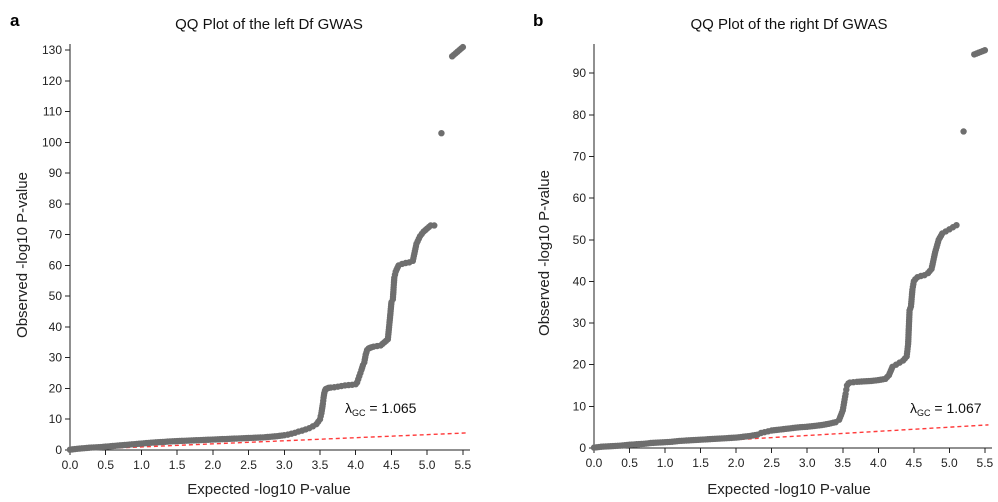 This screenshot has width=998, height=502. Describe the element at coordinates (580, 115) in the screenshot. I see `panel-b-y-tick-label: 80` at that location.